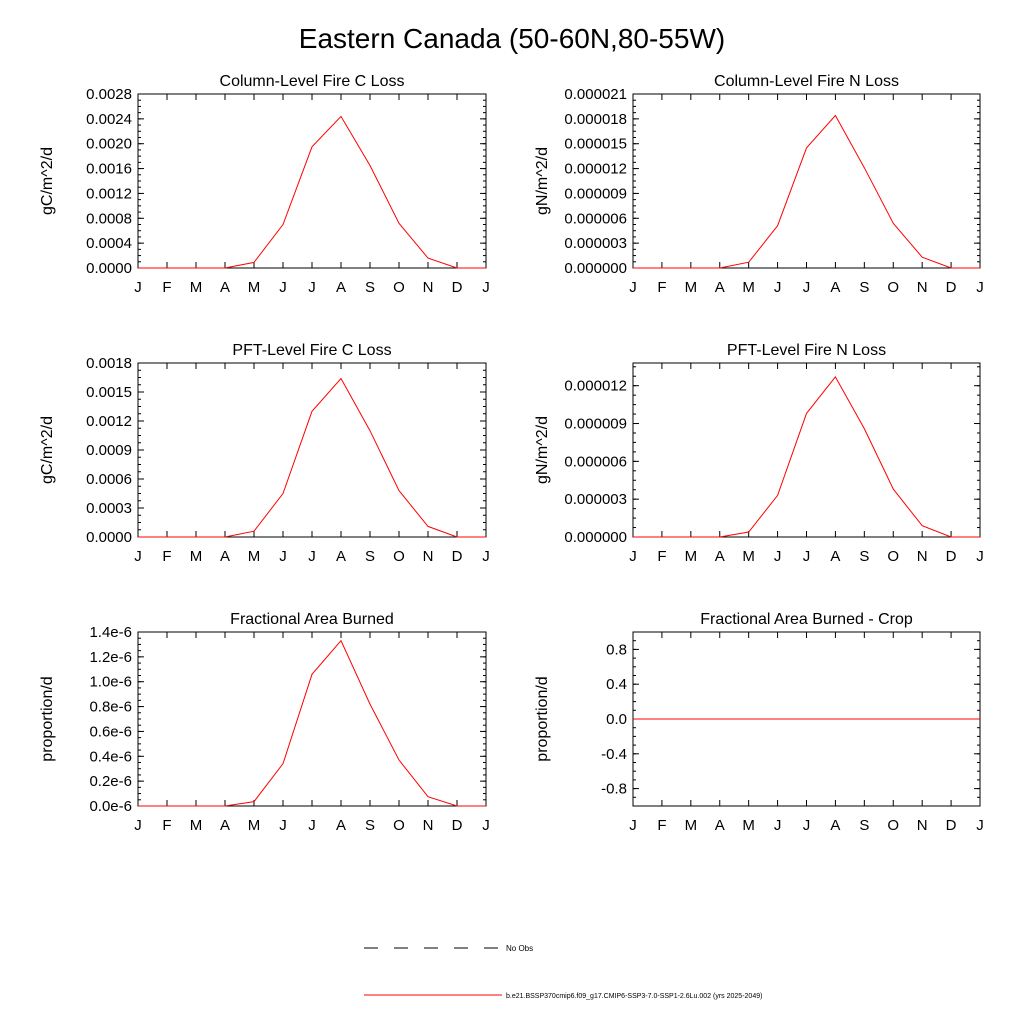  What do you see at coordinates (595, 243) in the screenshot?
I see `y-tick-label: 0.000003` at bounding box center [595, 243].